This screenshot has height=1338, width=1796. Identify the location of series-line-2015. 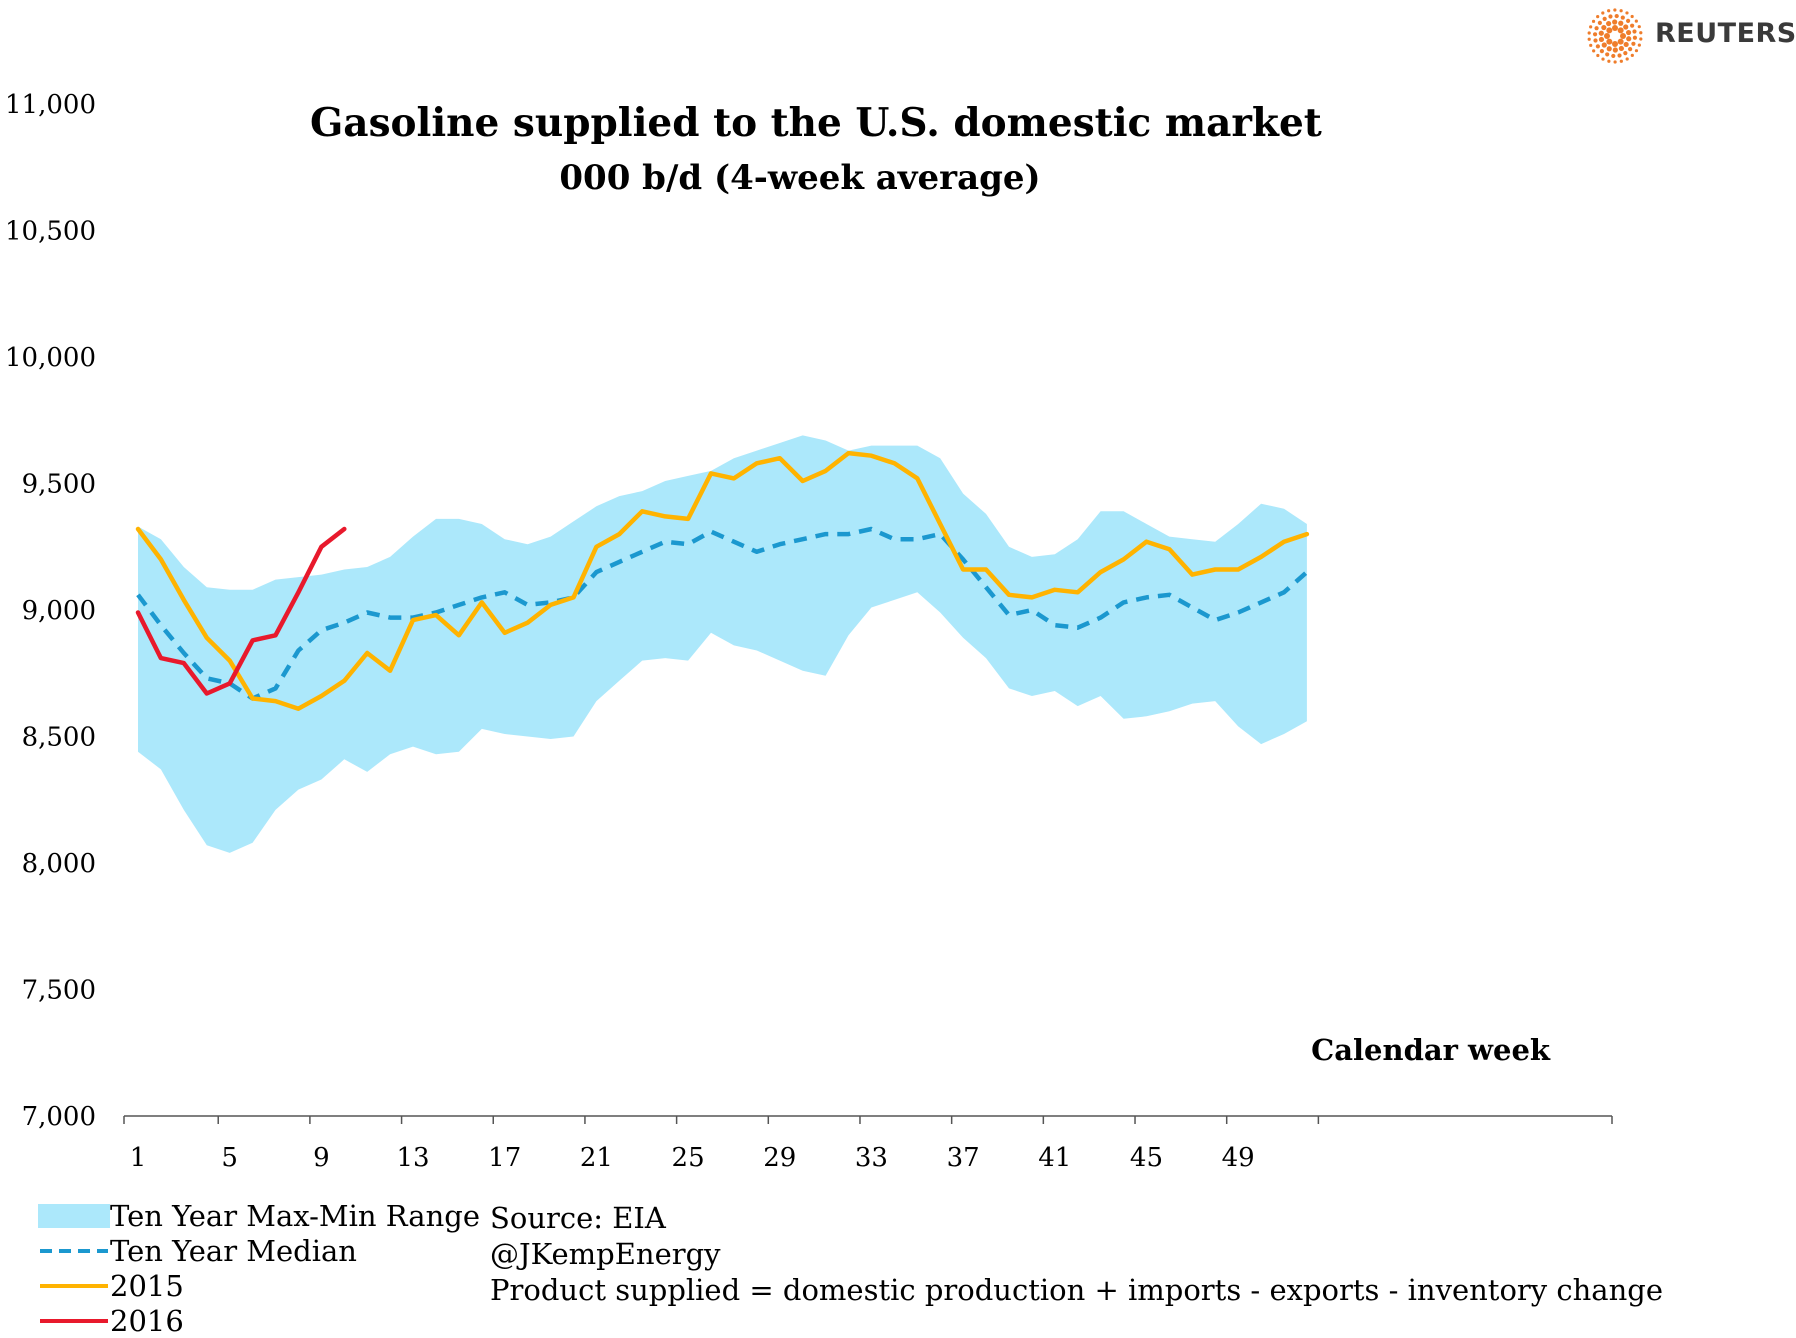
(722, 580).